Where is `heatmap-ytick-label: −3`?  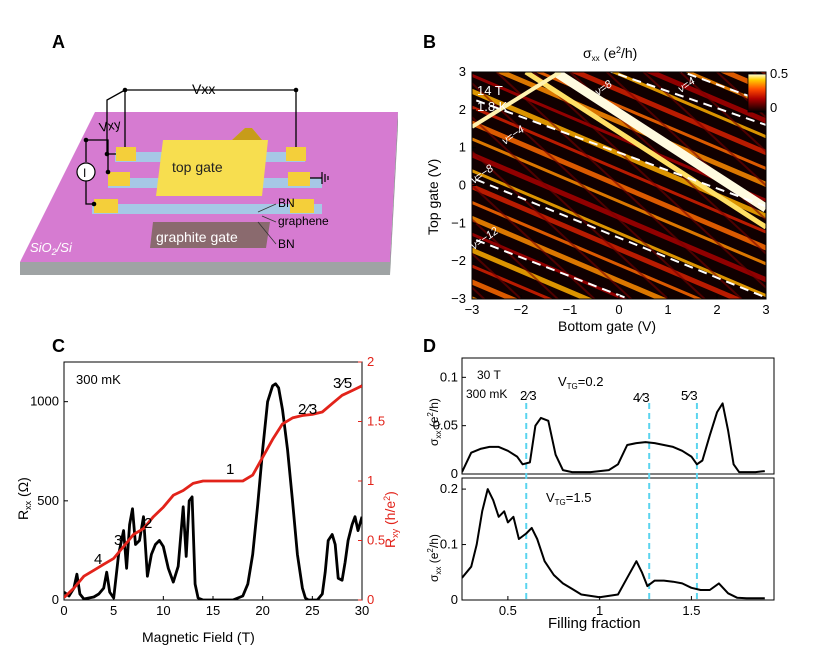
heatmap-ytick-label: −3 is located at coordinates (458, 298).